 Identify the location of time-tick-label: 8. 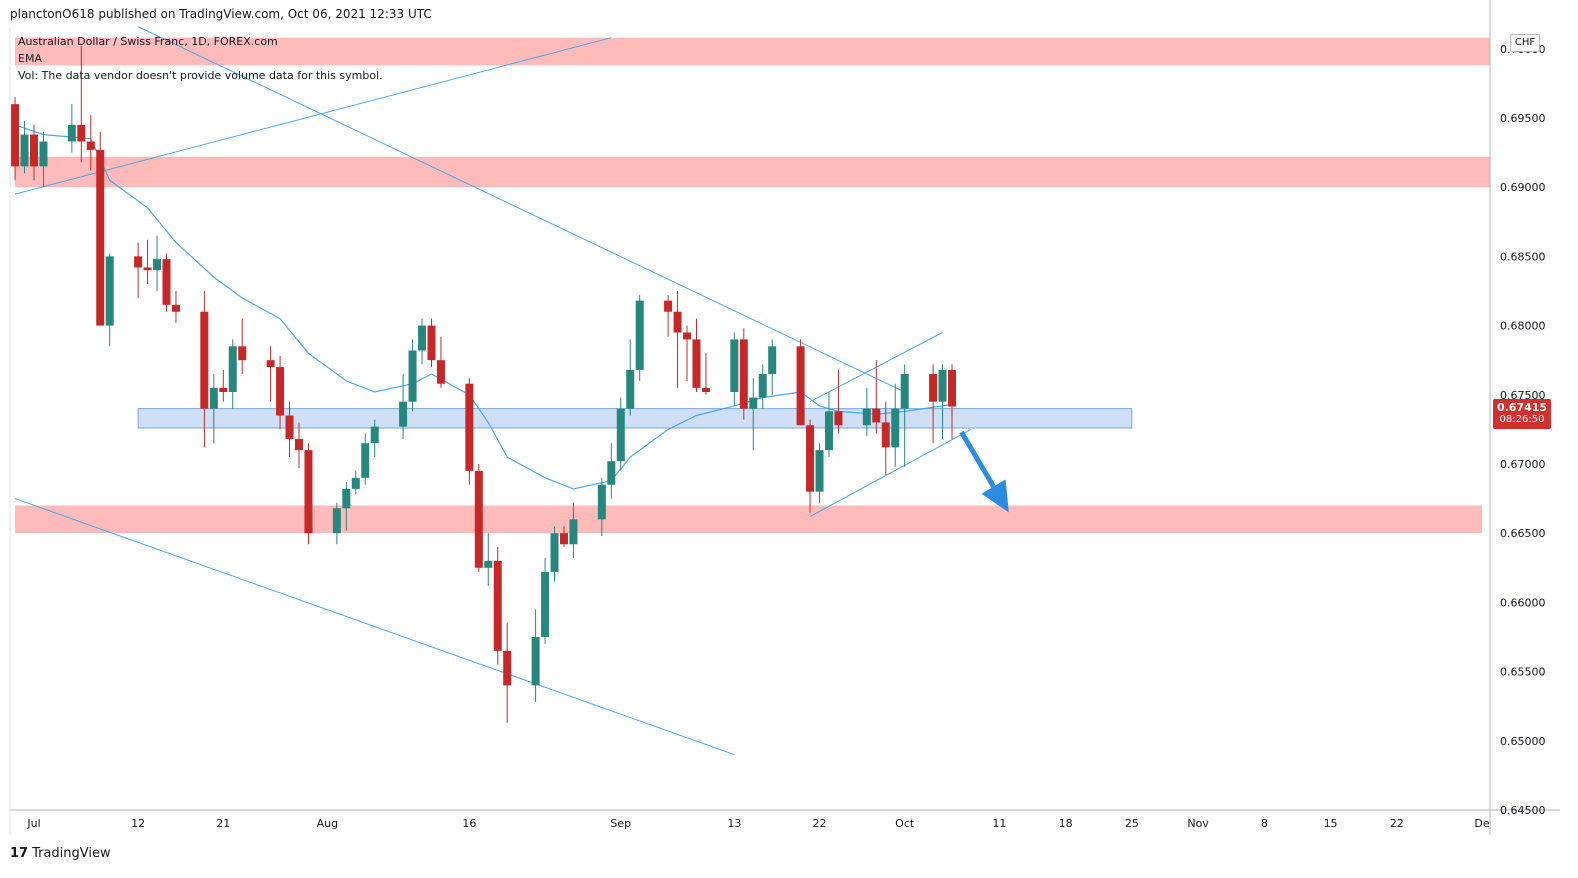
(1264, 823).